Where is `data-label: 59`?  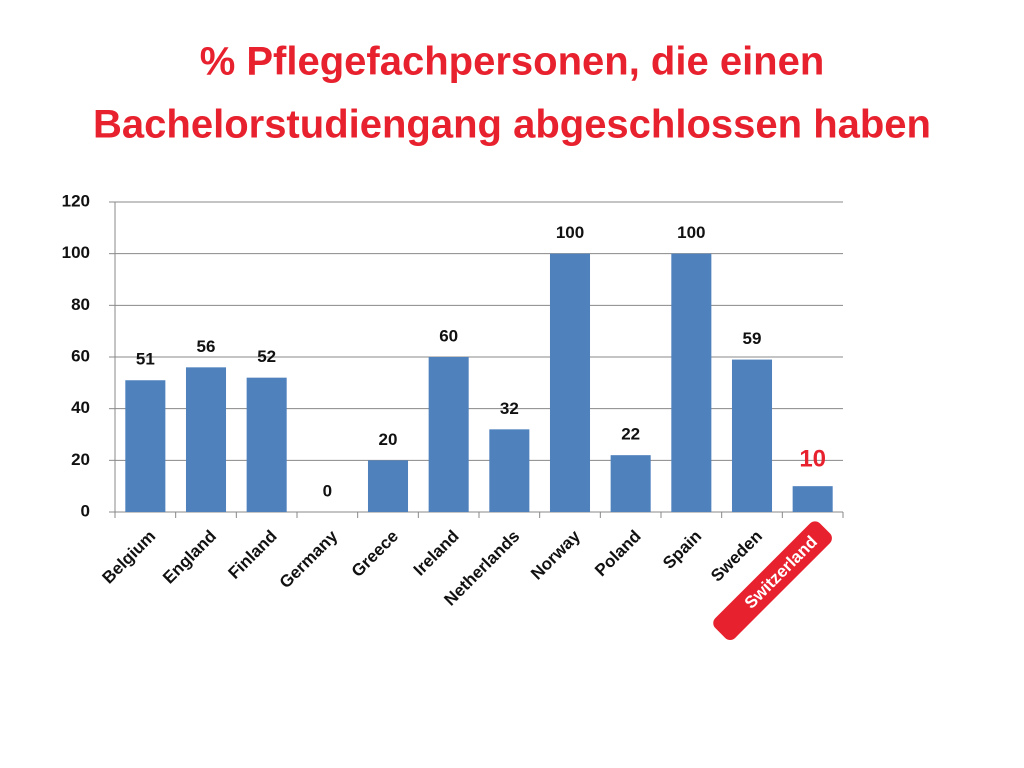
data-label: 59 is located at coordinates (752, 338).